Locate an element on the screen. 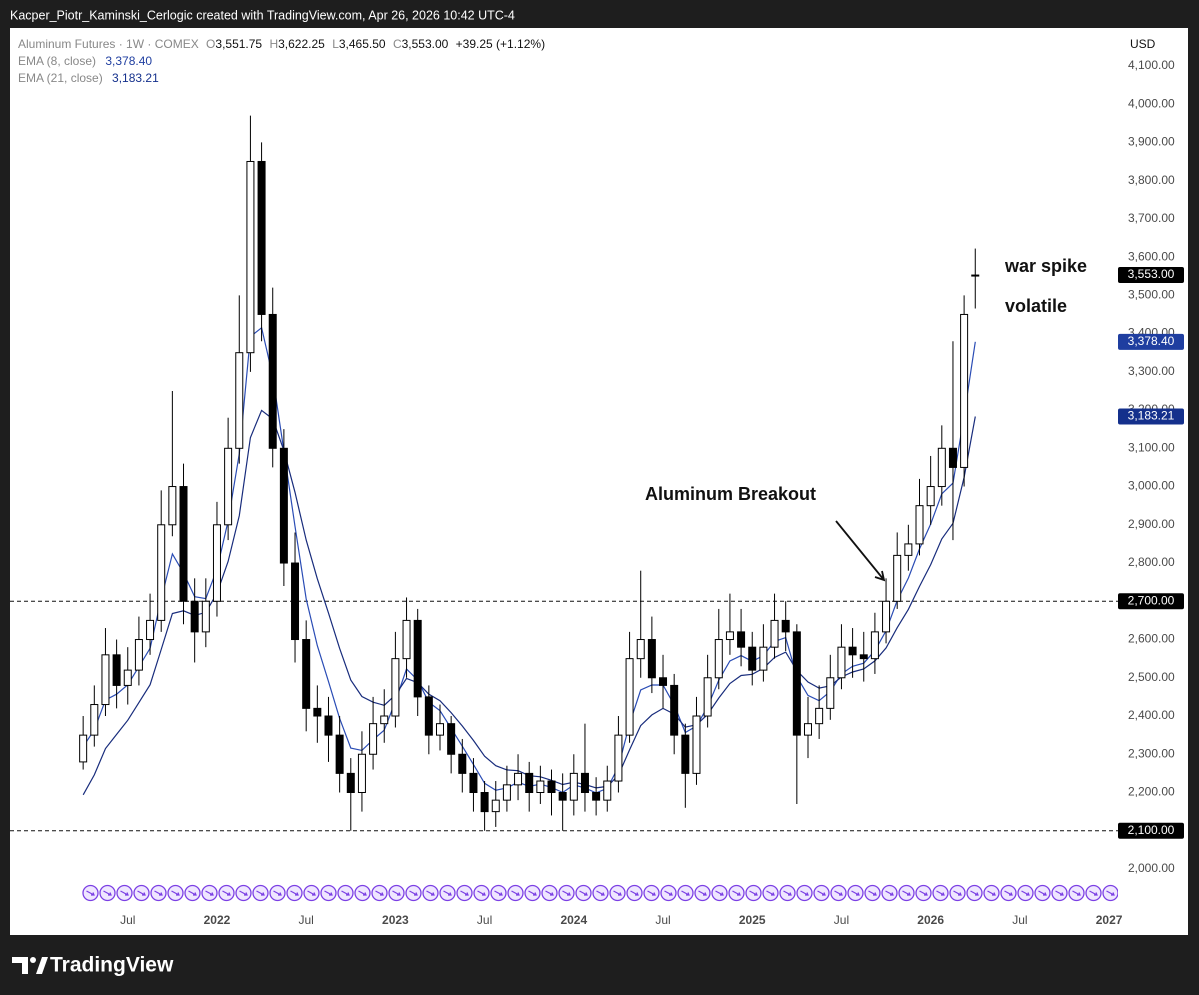 The width and height of the screenshot is (1199, 995). x-tick-label: 2025 is located at coordinates (752, 920).